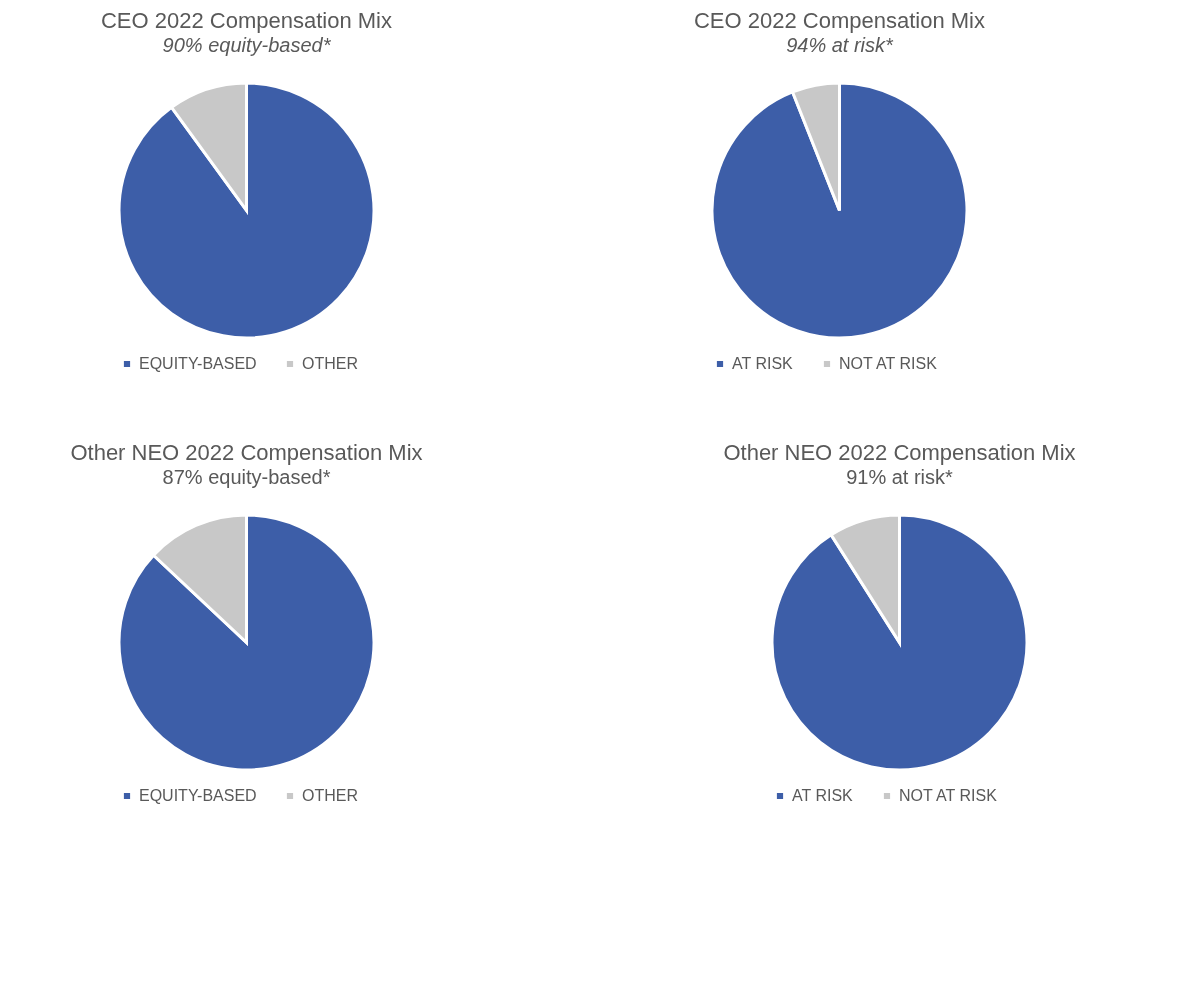 The width and height of the screenshot is (1188, 986). I want to click on chart-subtitle: 90% equity-based*, so click(247, 45).